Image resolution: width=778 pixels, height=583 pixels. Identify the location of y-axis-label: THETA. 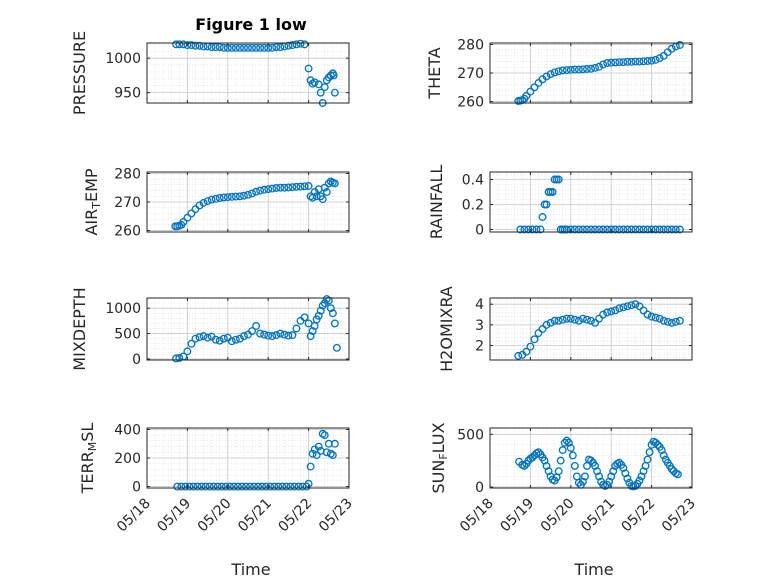
(434, 73).